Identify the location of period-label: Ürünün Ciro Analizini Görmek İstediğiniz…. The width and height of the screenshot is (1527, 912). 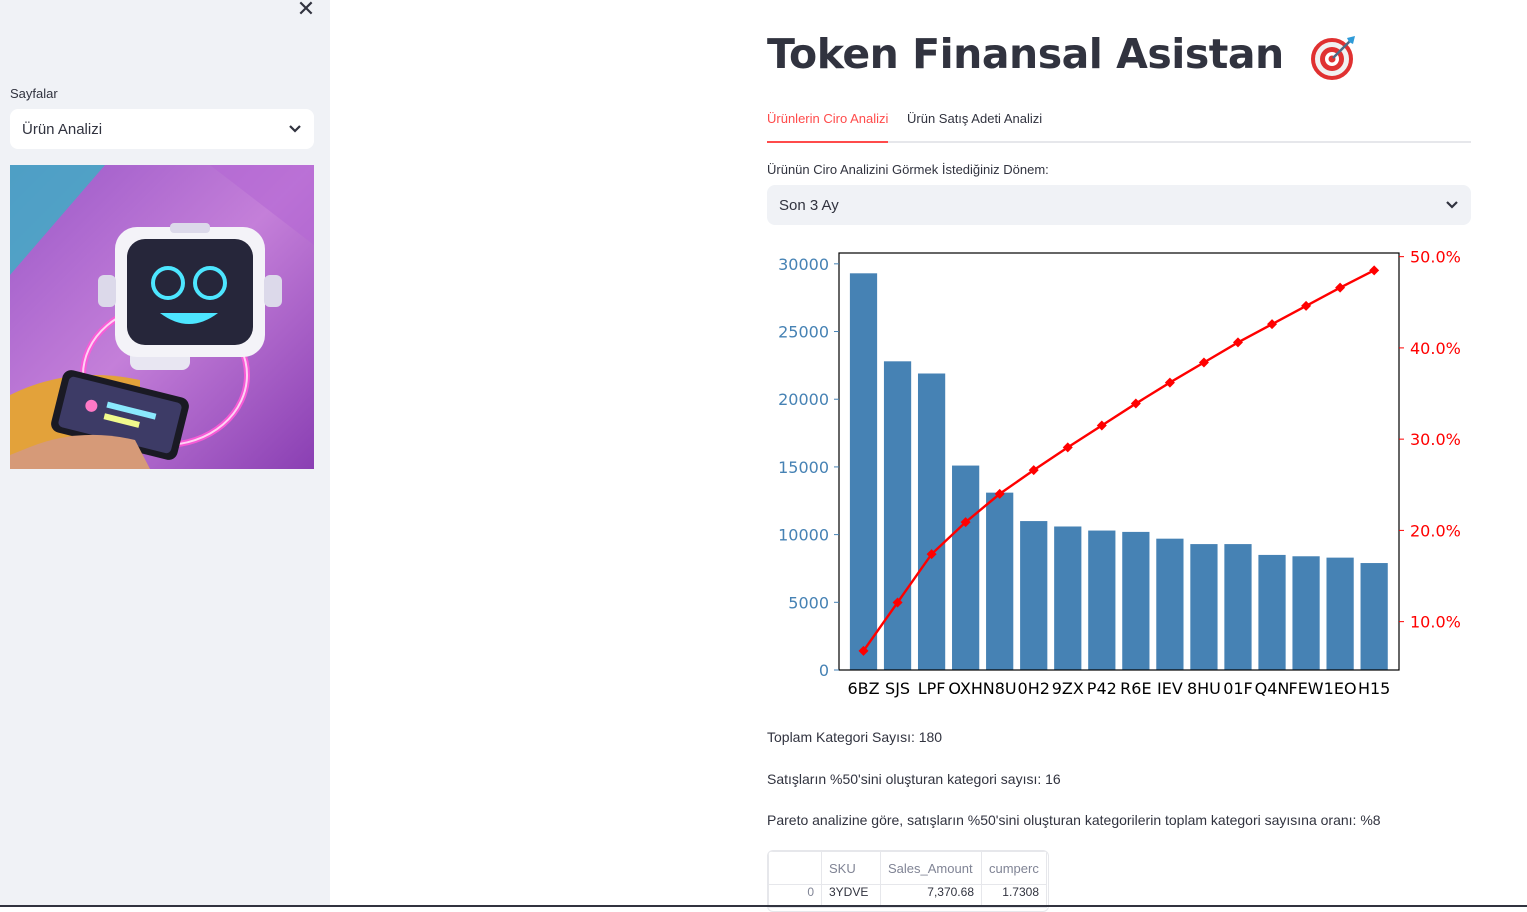
(908, 169).